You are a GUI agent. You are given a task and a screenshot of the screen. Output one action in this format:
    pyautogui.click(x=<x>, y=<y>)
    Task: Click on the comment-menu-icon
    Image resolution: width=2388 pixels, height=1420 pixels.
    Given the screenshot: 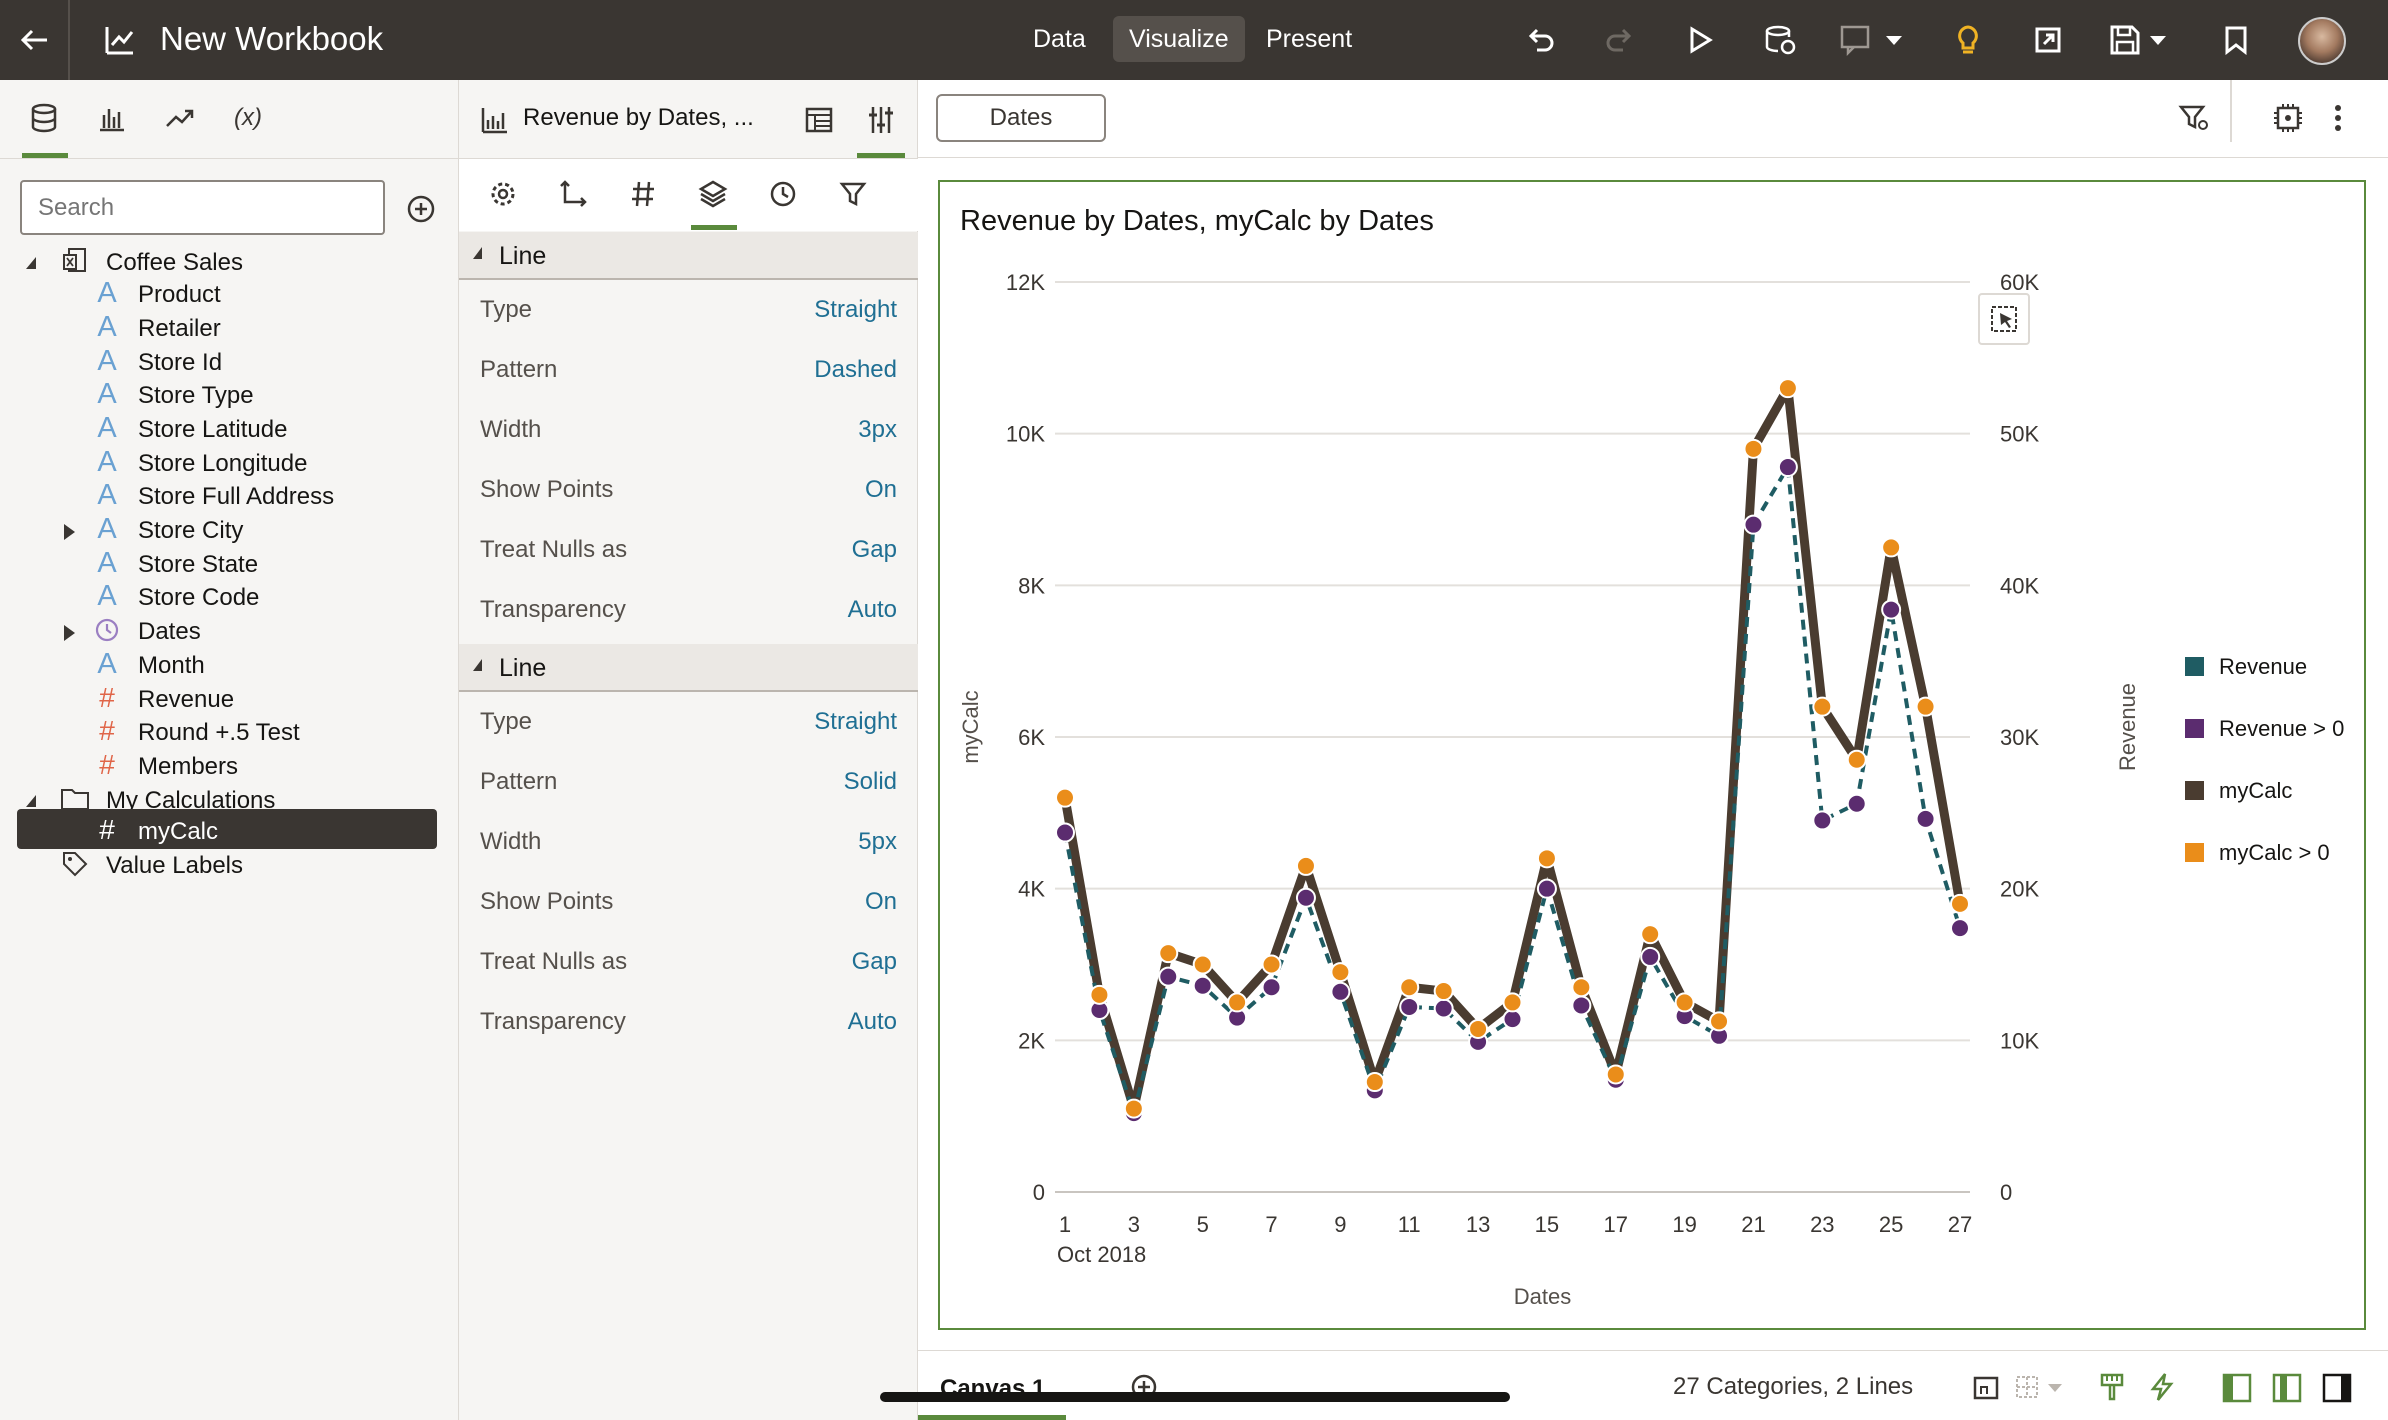 What is the action you would take?
    pyautogui.click(x=1873, y=40)
    